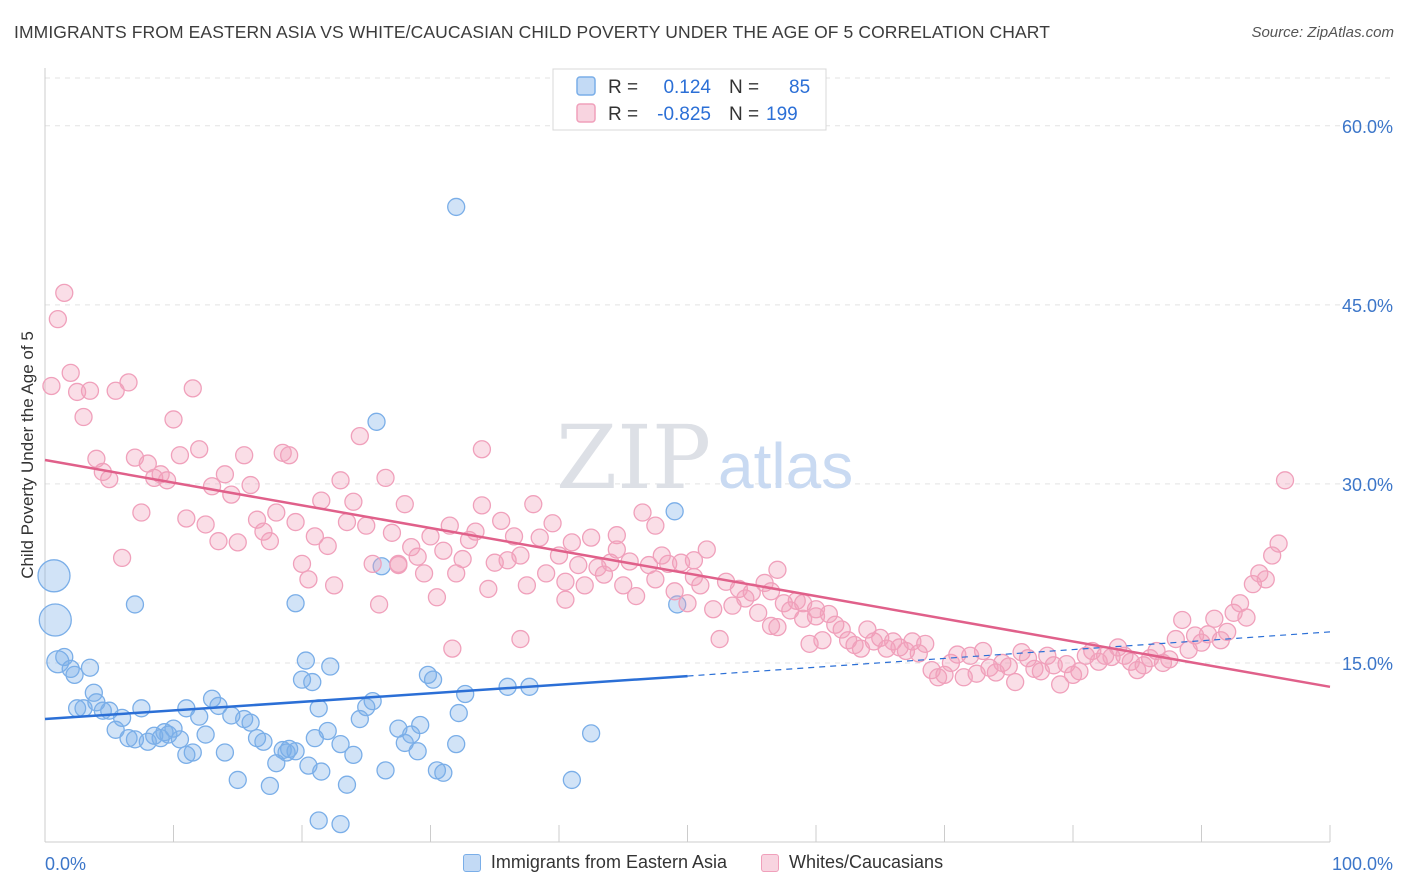 The height and width of the screenshot is (892, 1406). I want to click on y-tick-labels: 15.0% 30.0% 45.0% 60.0%, so click(1367, 395).